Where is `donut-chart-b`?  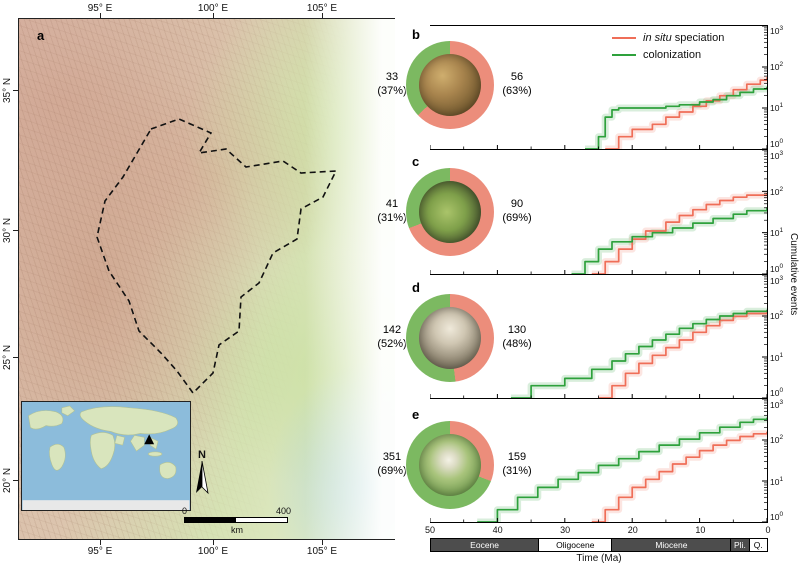 donut-chart-b is located at coordinates (450, 85).